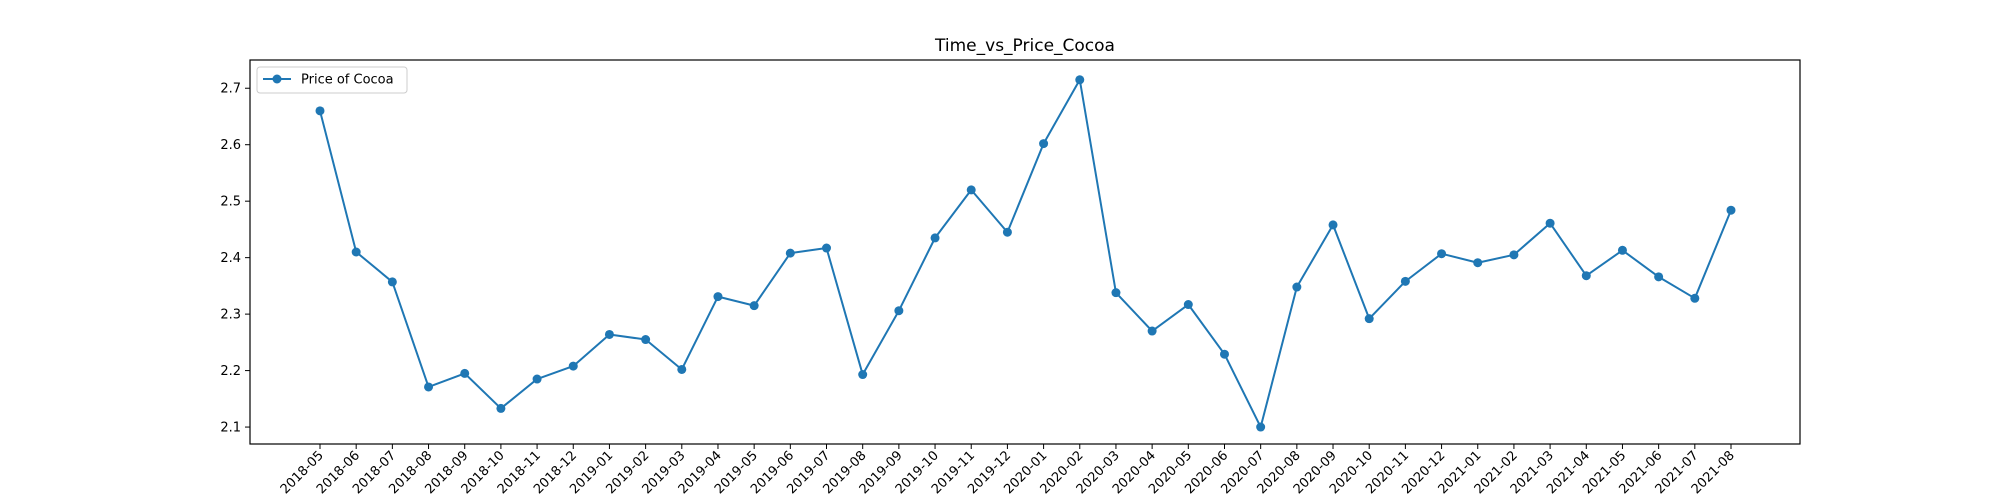  What do you see at coordinates (347, 80) in the screenshot?
I see `legend-label: Price of Cocoa` at bounding box center [347, 80].